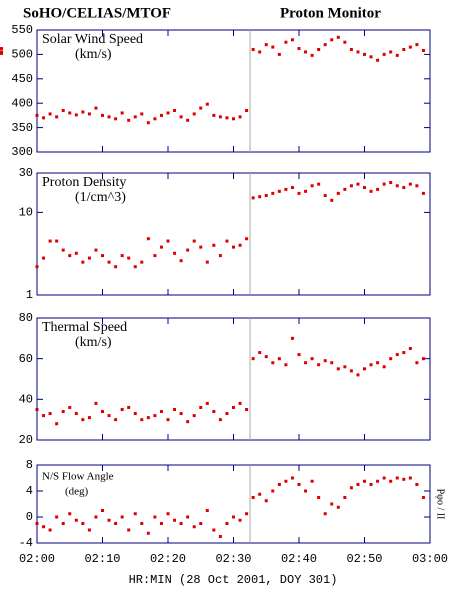  I want to click on y-tick-label: 0, so click(29, 517).